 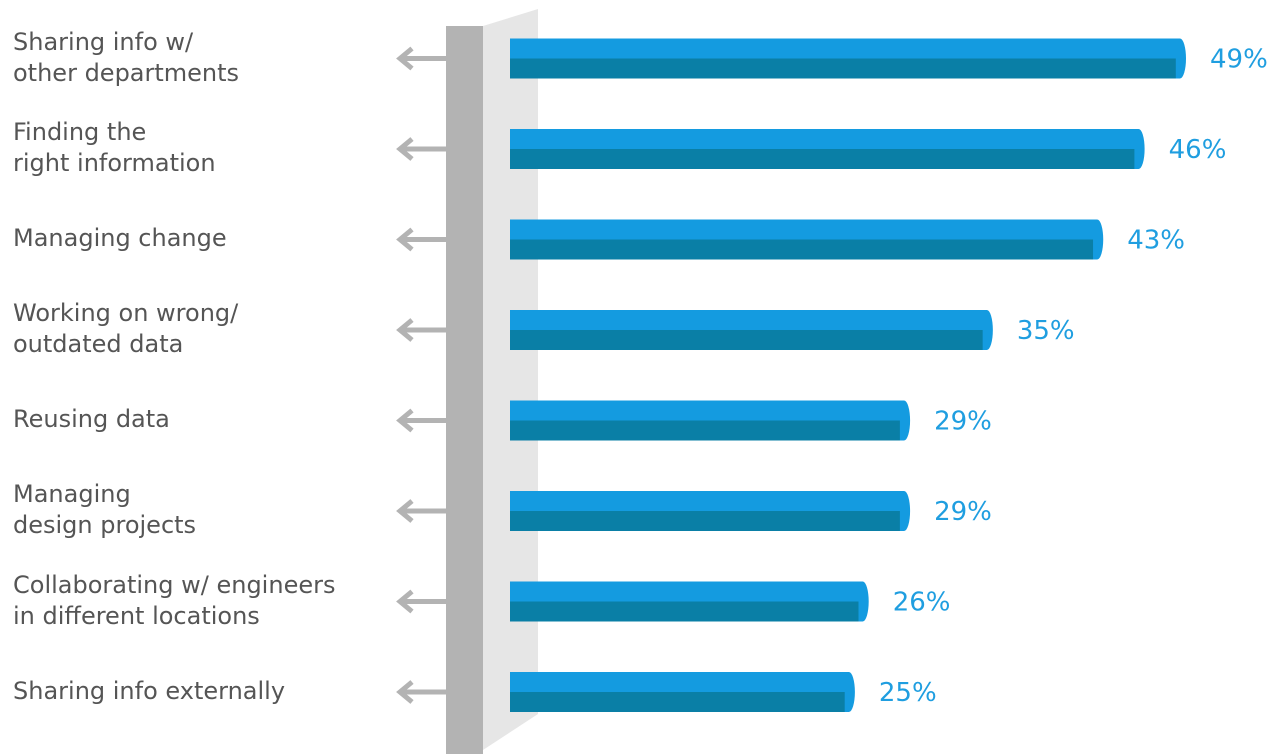 What do you see at coordinates (126, 57) in the screenshot?
I see `category-label: Sharing info w/ other departments` at bounding box center [126, 57].